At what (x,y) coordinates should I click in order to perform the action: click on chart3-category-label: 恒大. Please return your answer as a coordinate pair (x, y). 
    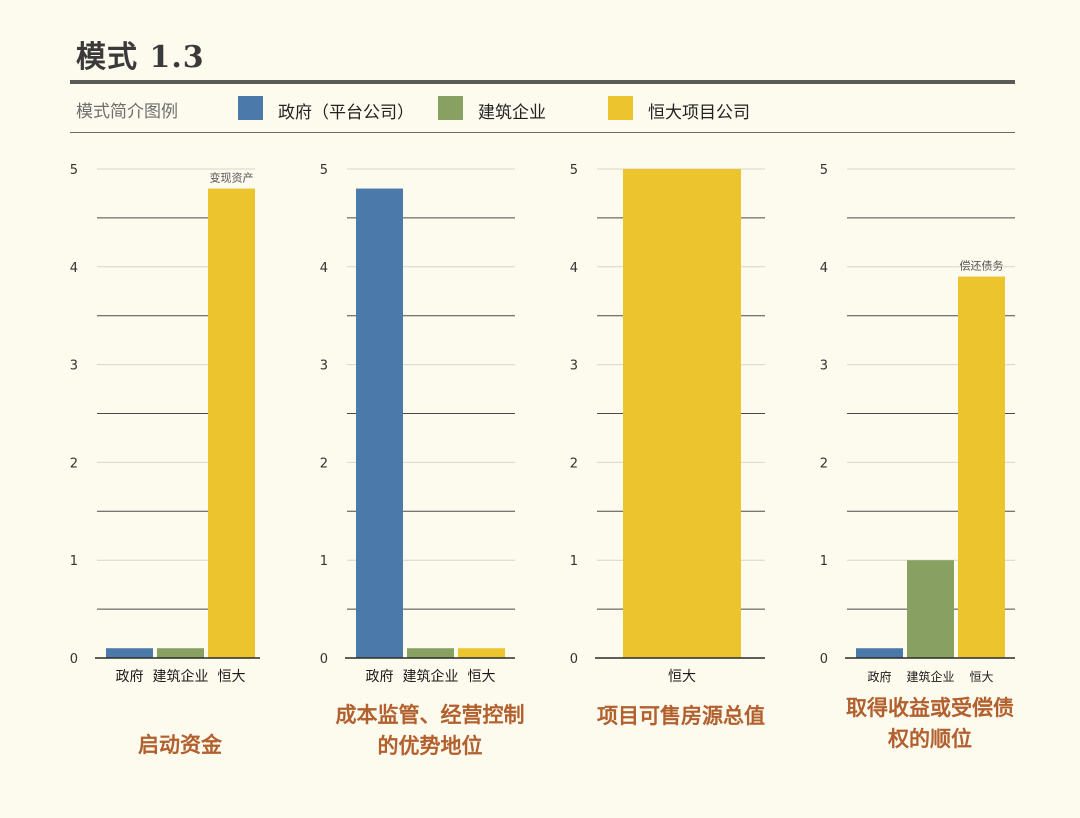
    Looking at the image, I should click on (682, 677).